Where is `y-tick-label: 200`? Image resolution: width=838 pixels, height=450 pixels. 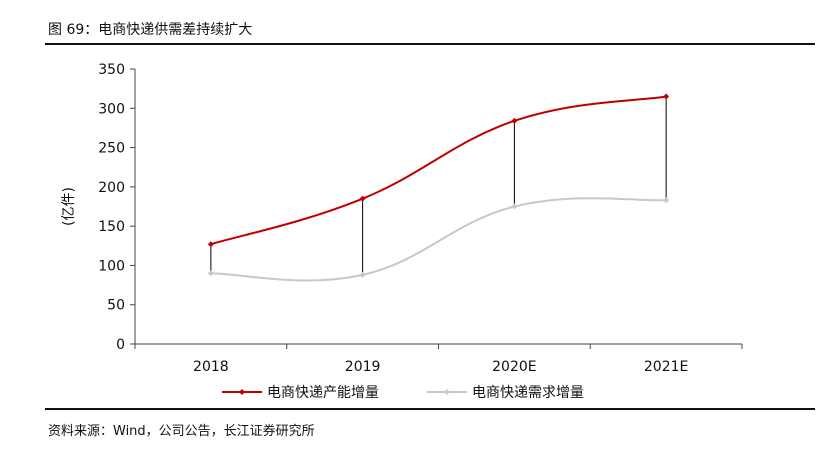
y-tick-label: 200 is located at coordinates (111, 188).